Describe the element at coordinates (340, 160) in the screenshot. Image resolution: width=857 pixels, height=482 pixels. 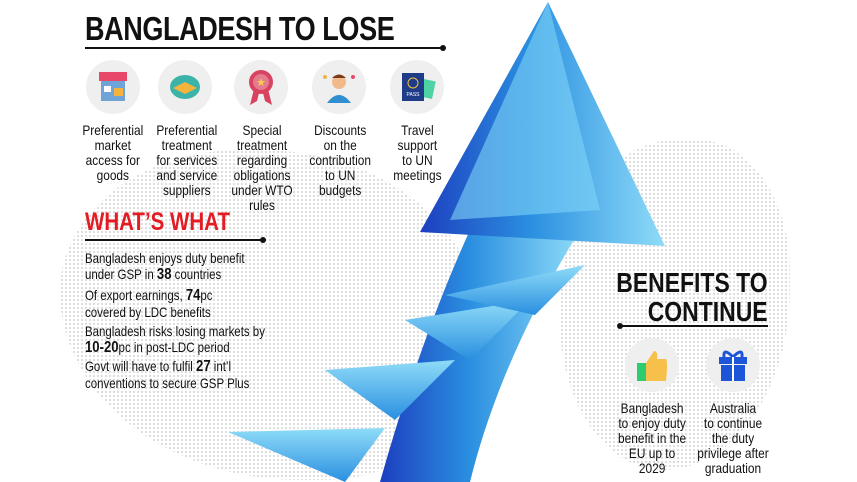
I see `lose-item-label: Discounts on the contribution to UN budgets` at that location.